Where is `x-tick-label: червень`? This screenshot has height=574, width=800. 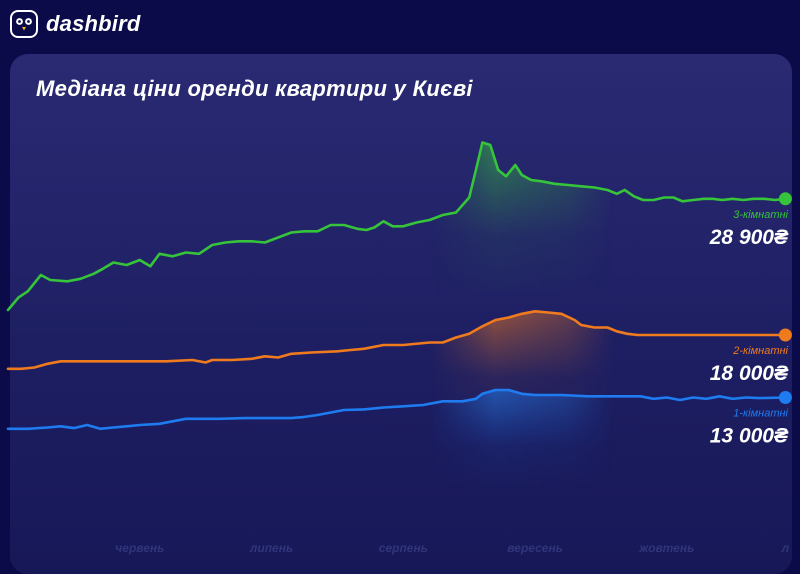 x-tick-label: червень is located at coordinates (139, 548).